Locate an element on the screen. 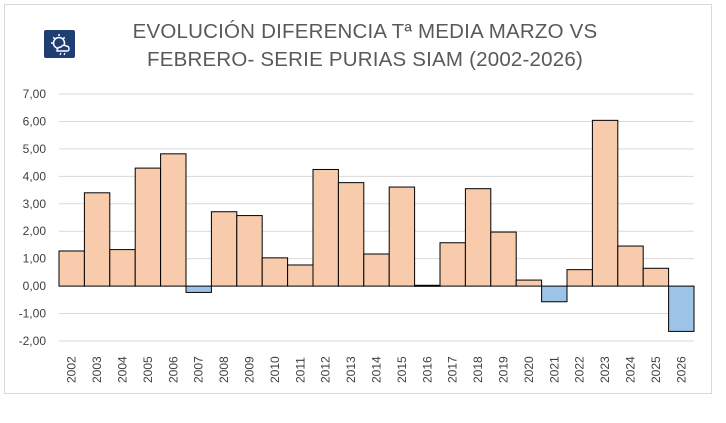 The height and width of the screenshot is (423, 726). weather-sun-cloud-icon is located at coordinates (60, 45).